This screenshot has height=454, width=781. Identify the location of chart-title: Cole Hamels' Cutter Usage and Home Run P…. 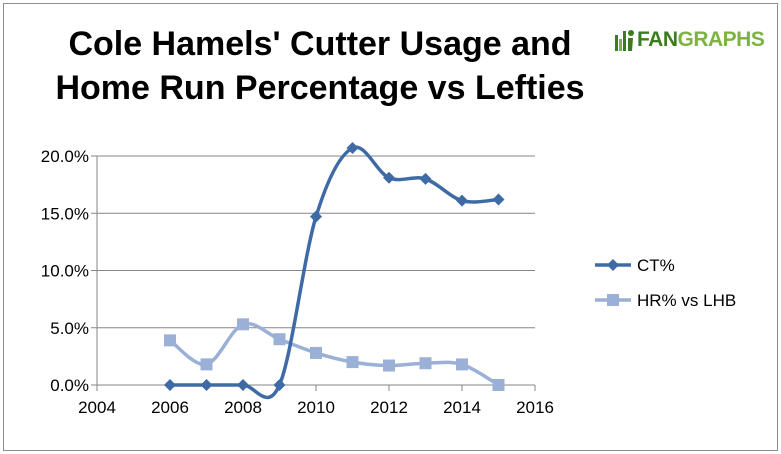
(320, 66).